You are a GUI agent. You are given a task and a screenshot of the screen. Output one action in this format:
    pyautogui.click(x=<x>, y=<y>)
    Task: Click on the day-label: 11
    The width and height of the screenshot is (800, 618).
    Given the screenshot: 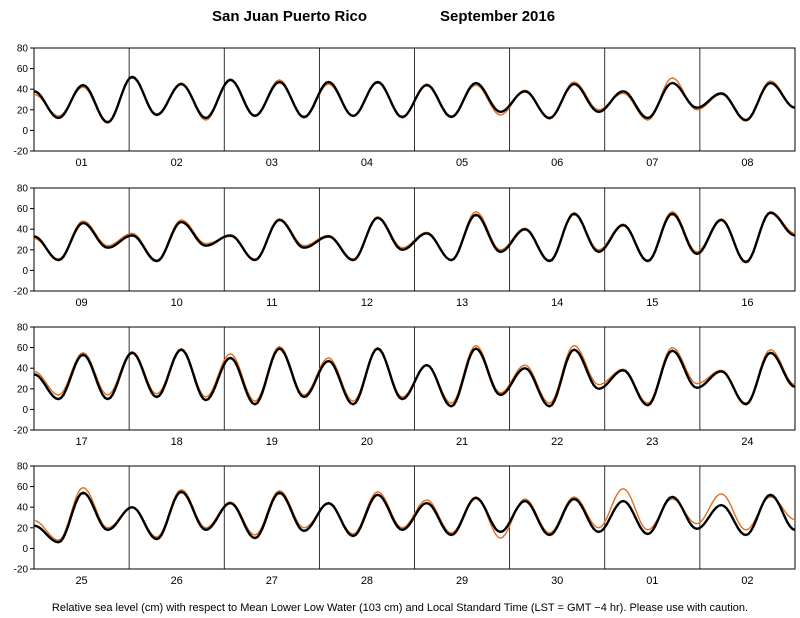 What is the action you would take?
    pyautogui.click(x=271, y=303)
    